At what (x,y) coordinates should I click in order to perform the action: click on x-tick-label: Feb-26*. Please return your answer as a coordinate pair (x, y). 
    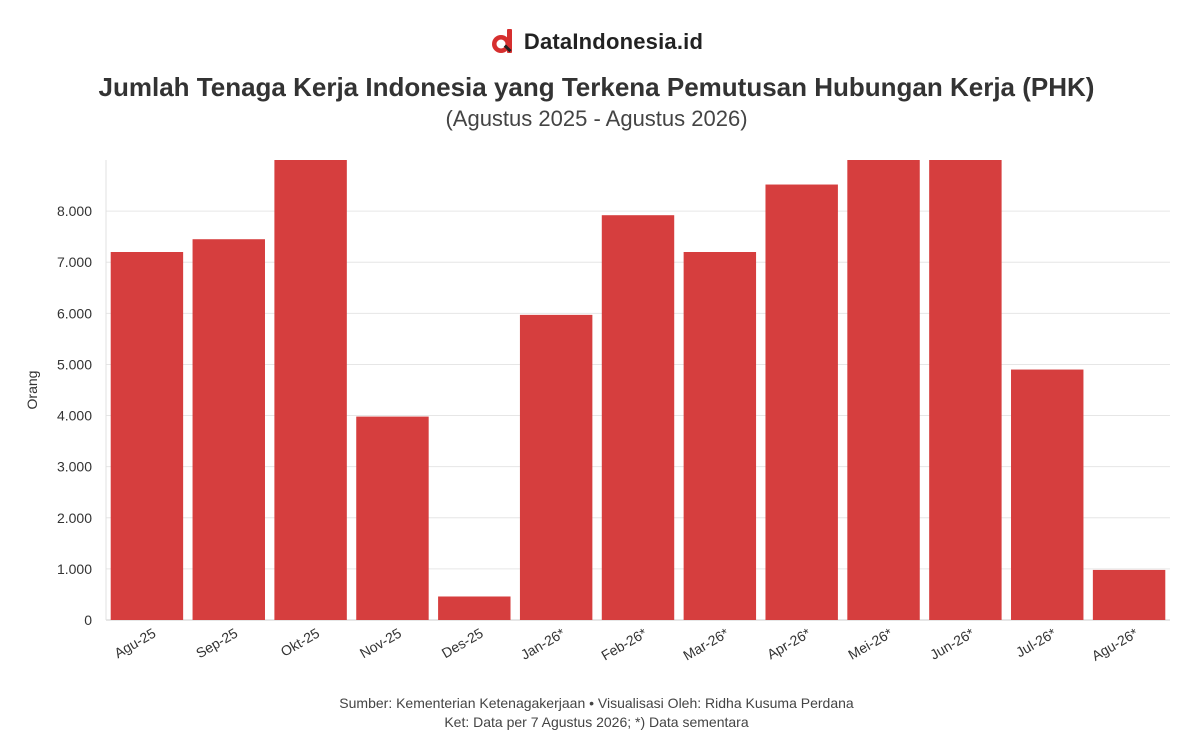
    Looking at the image, I should click on (624, 643).